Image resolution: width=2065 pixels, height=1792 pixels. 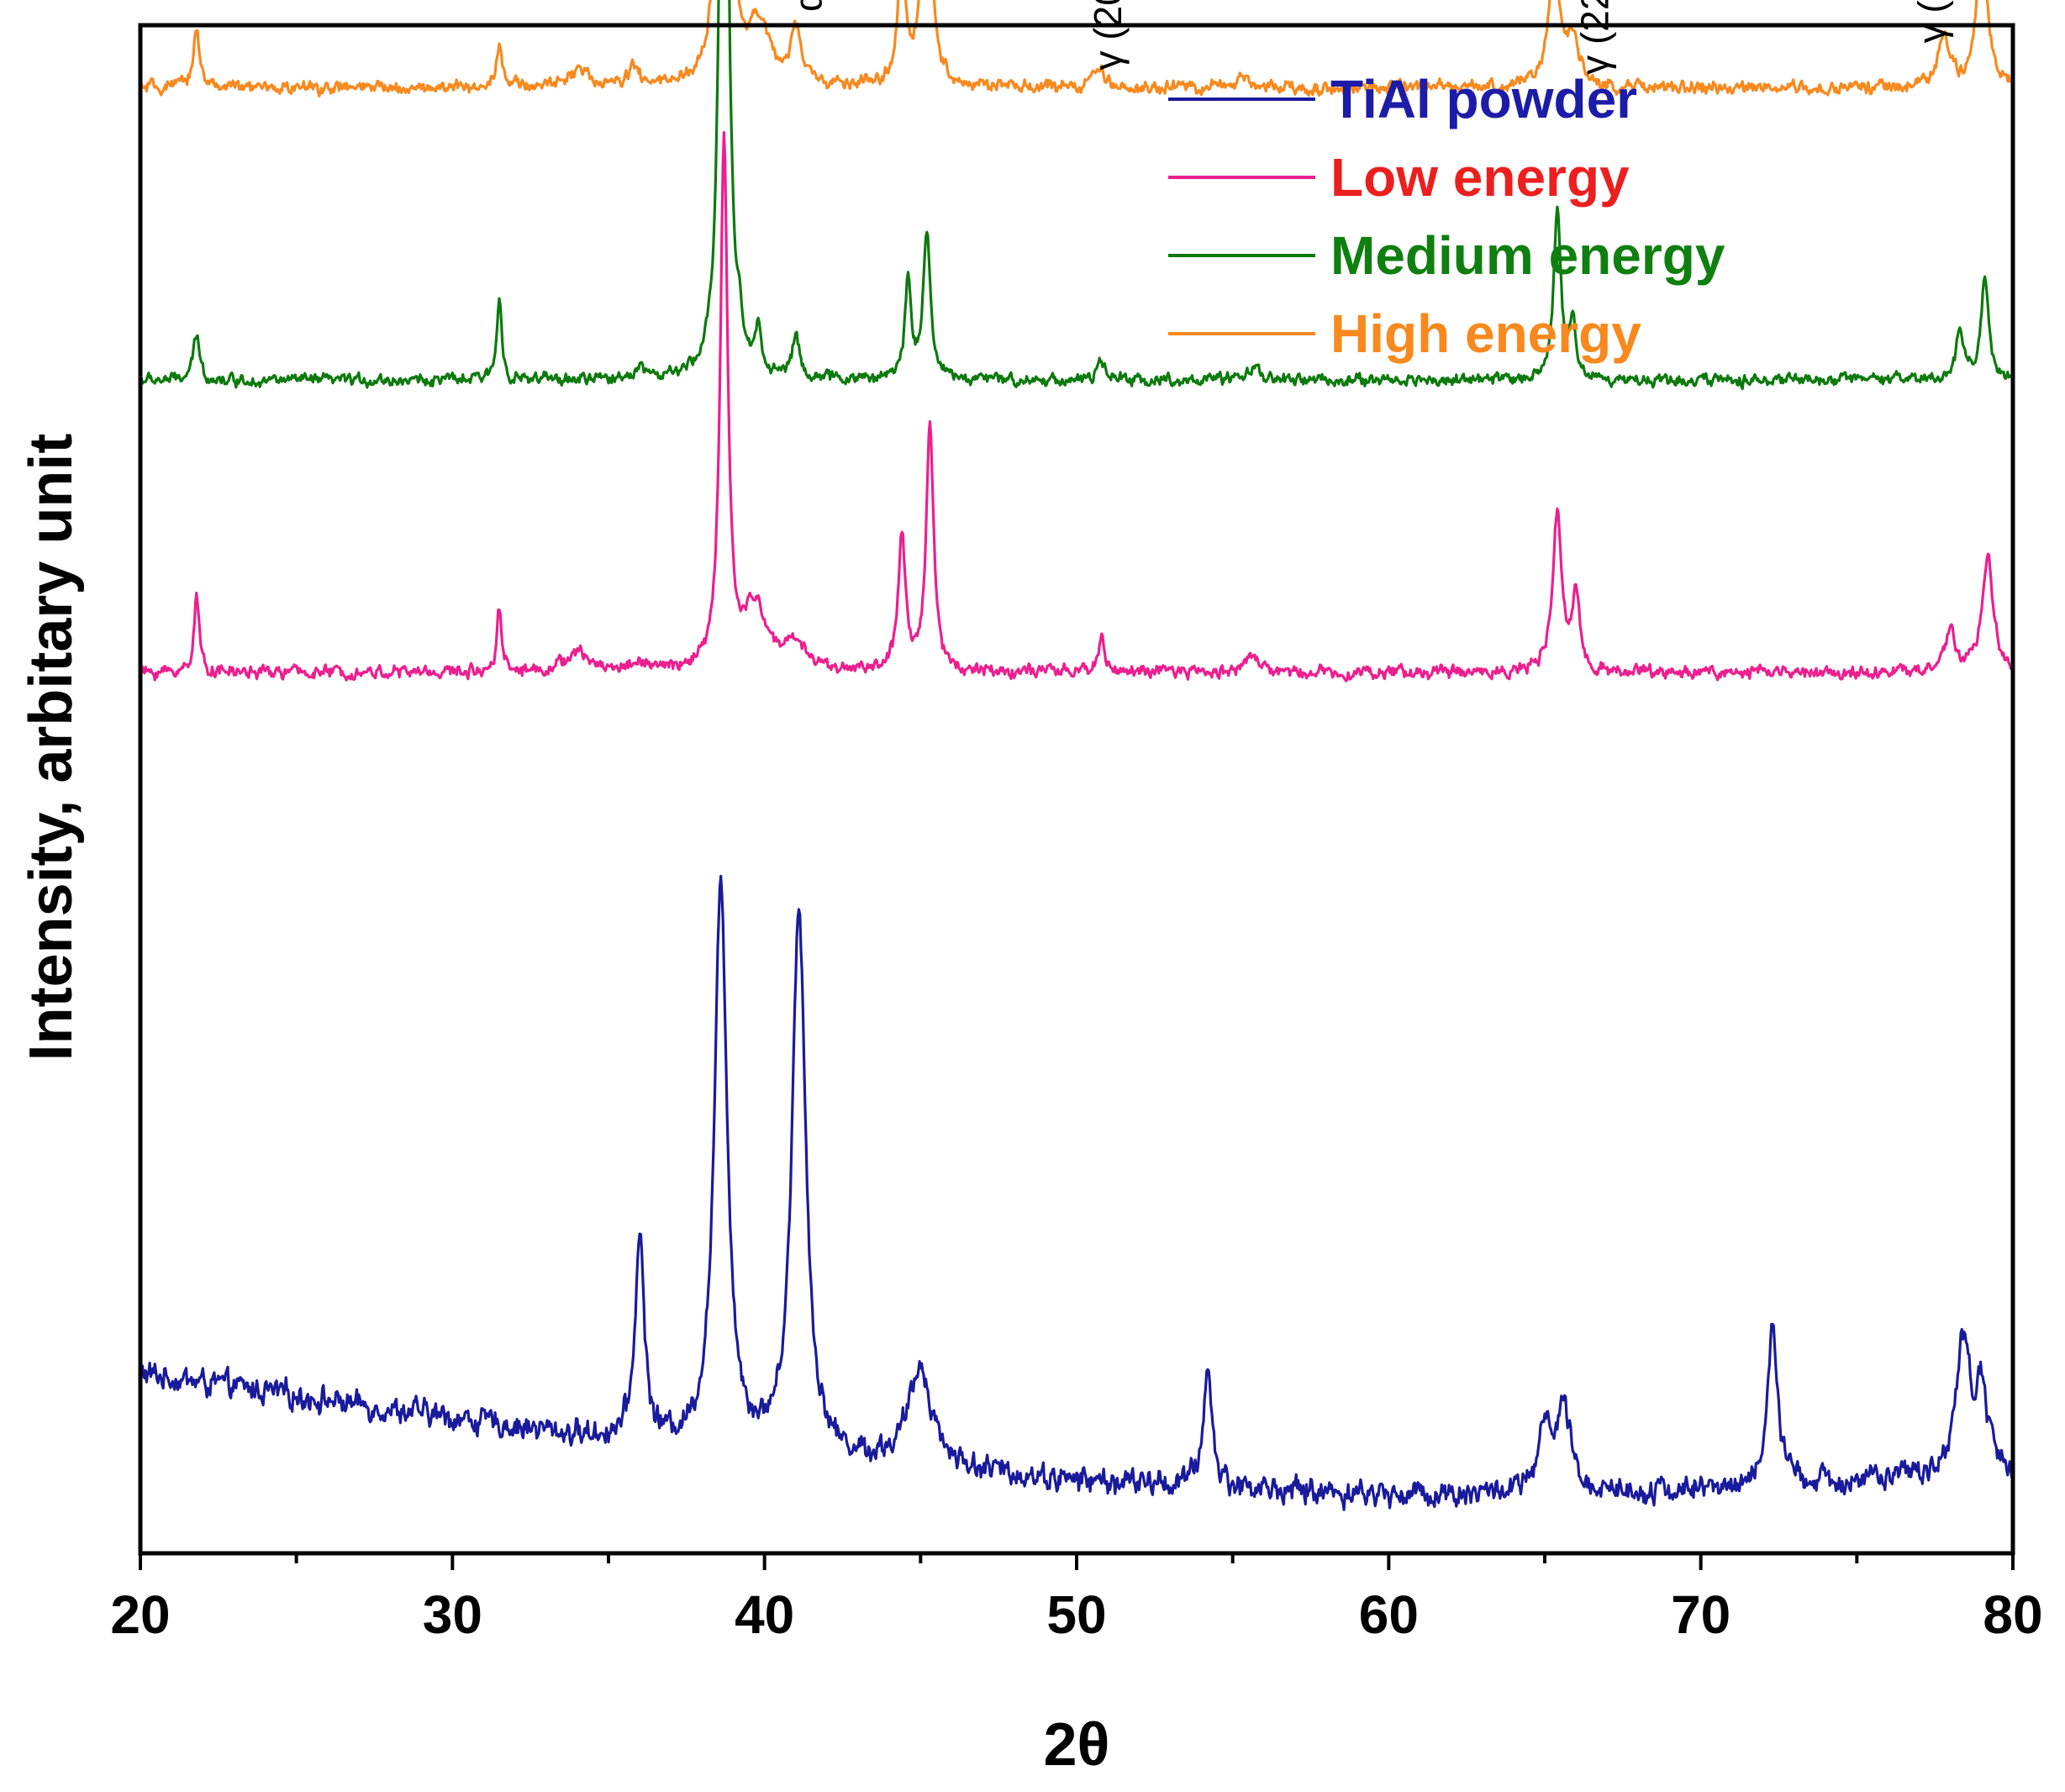 I want to click on x-tick-label: 40, so click(x=764, y=1614).